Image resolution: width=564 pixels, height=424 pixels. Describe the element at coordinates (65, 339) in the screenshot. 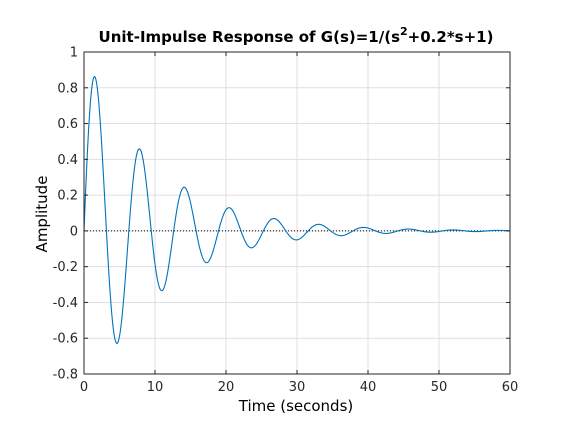

I see `y-tick-label: -0.6` at that location.